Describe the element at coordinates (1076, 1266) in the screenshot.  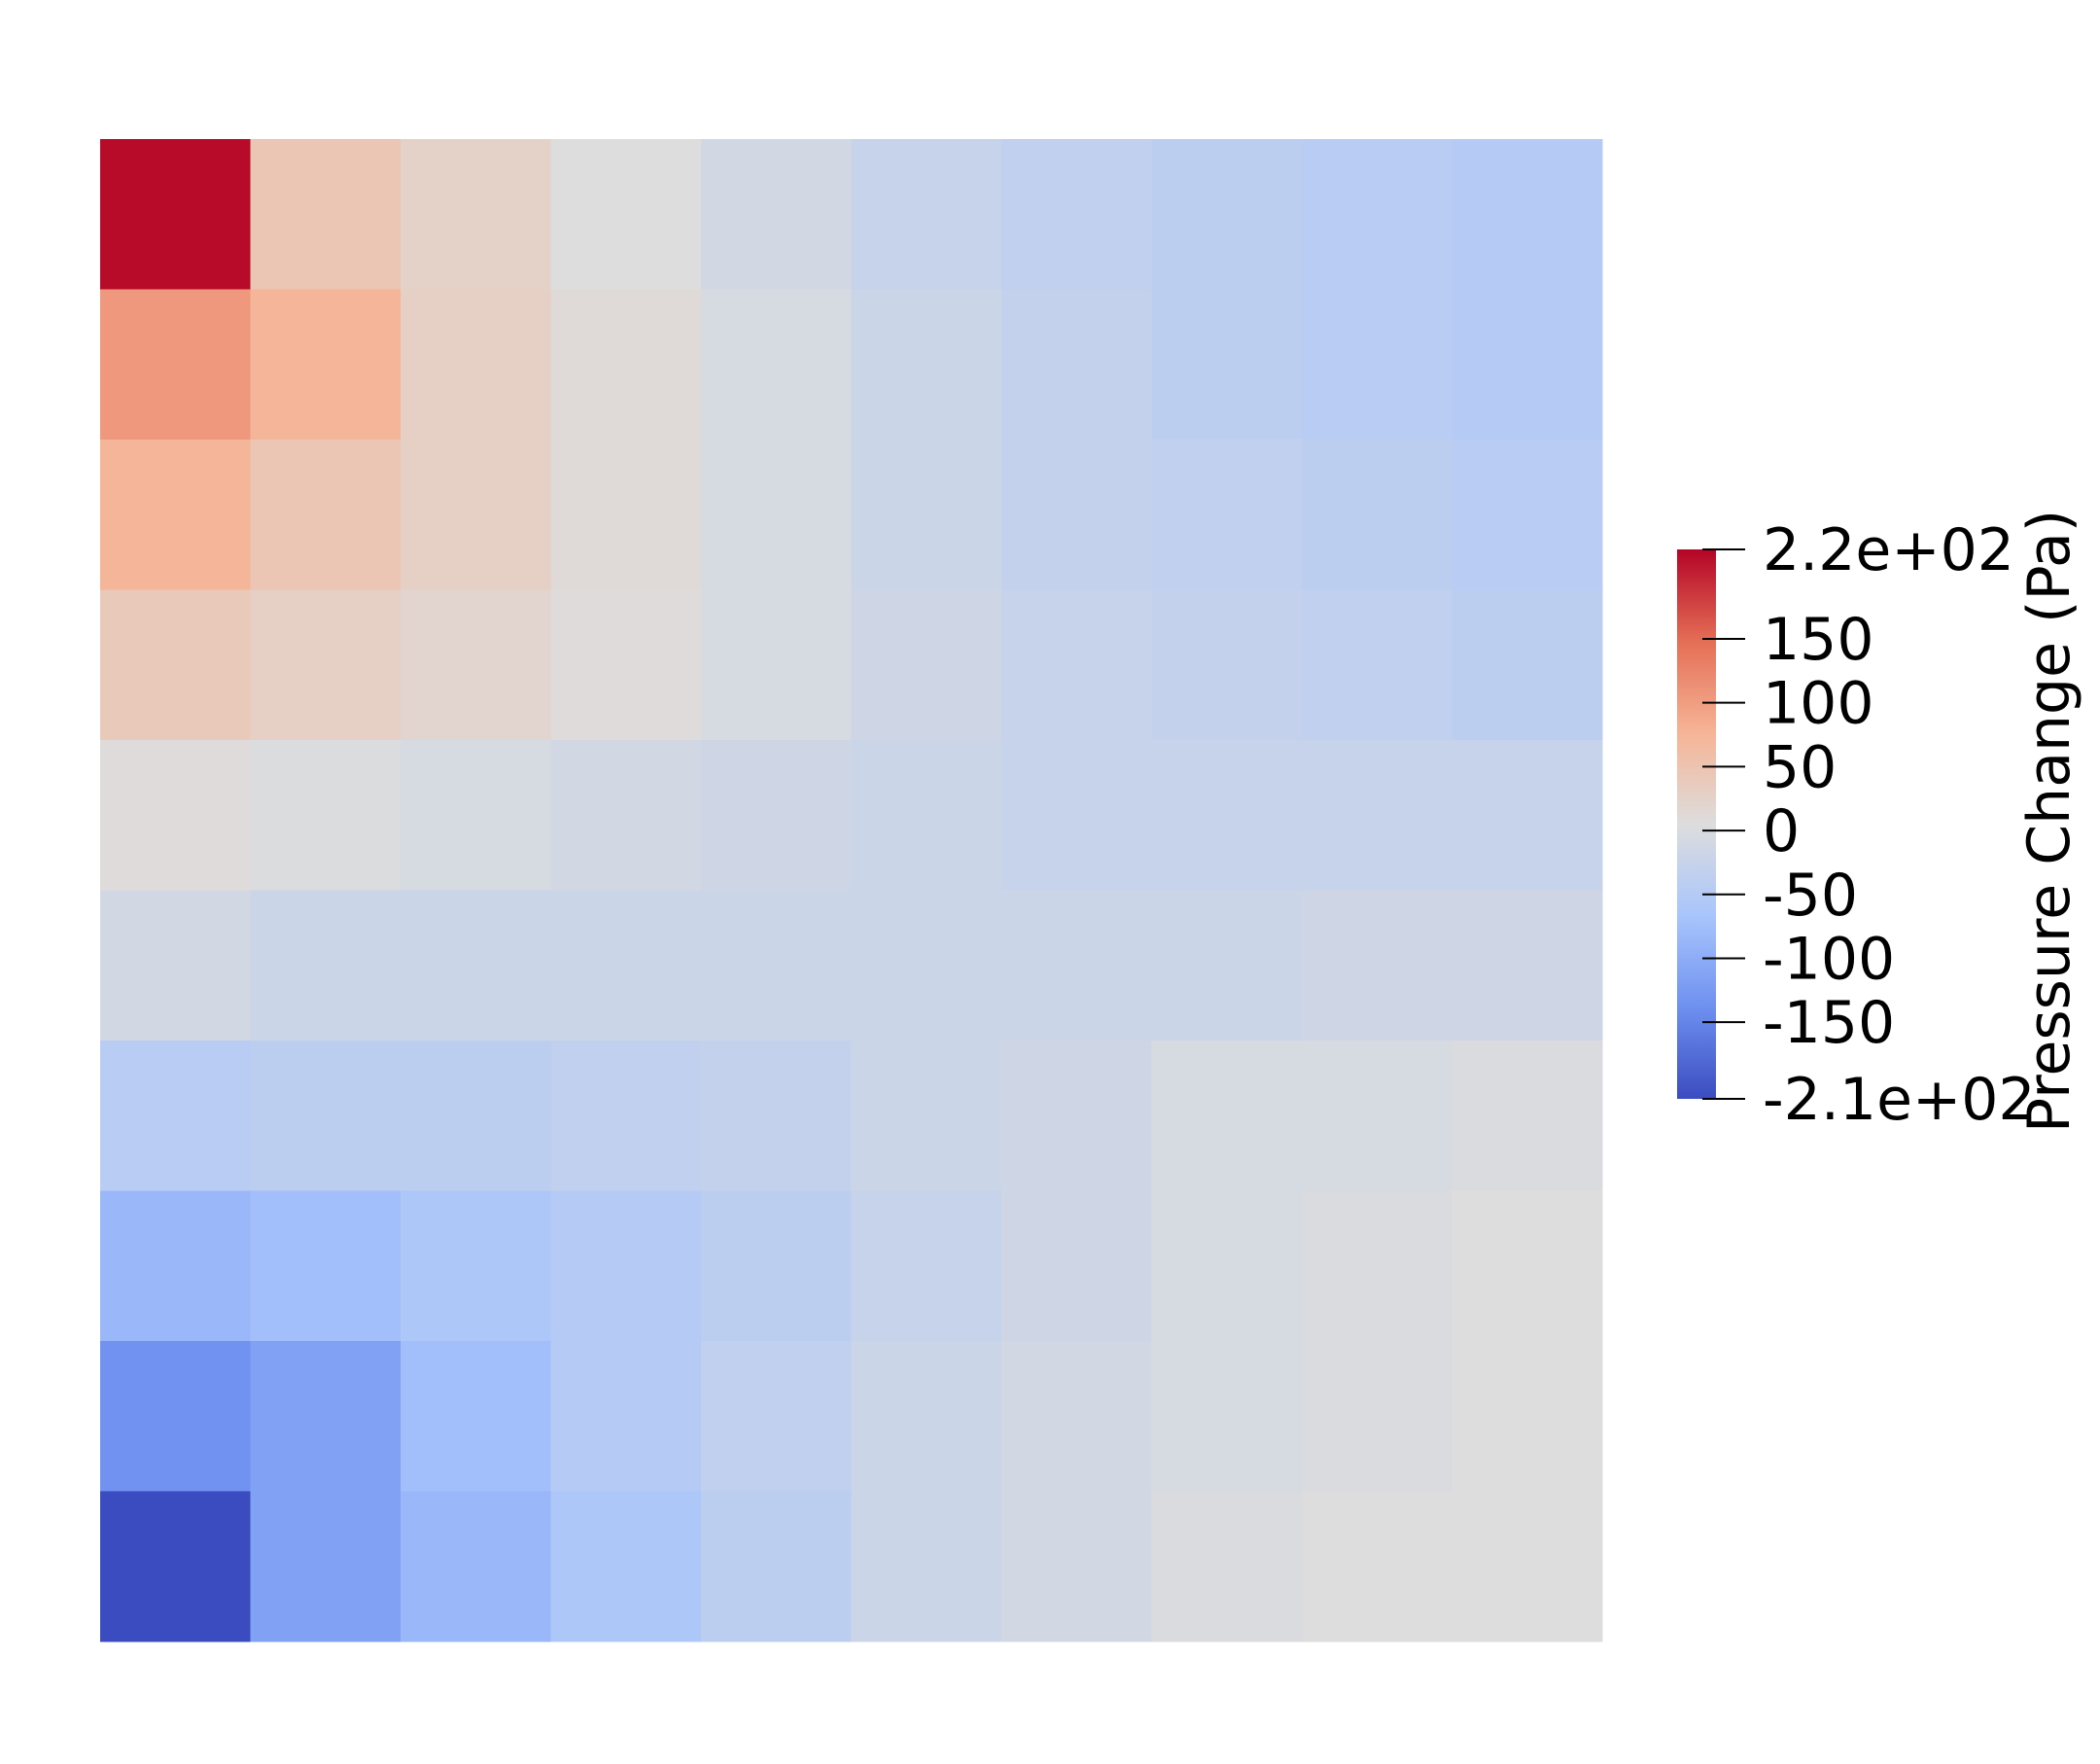
I see `heatmap-cell-r7-c6` at that location.